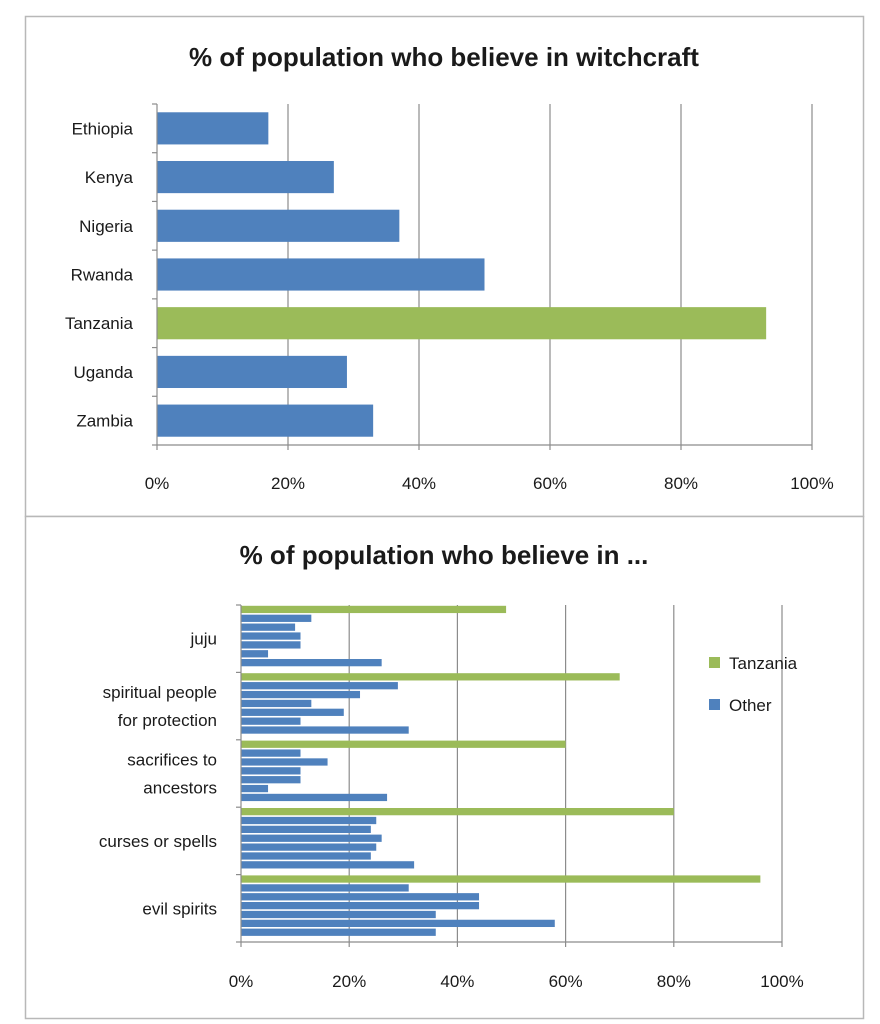  What do you see at coordinates (811, 483) in the screenshot?
I see `chart-1-tick-label: 100%` at bounding box center [811, 483].